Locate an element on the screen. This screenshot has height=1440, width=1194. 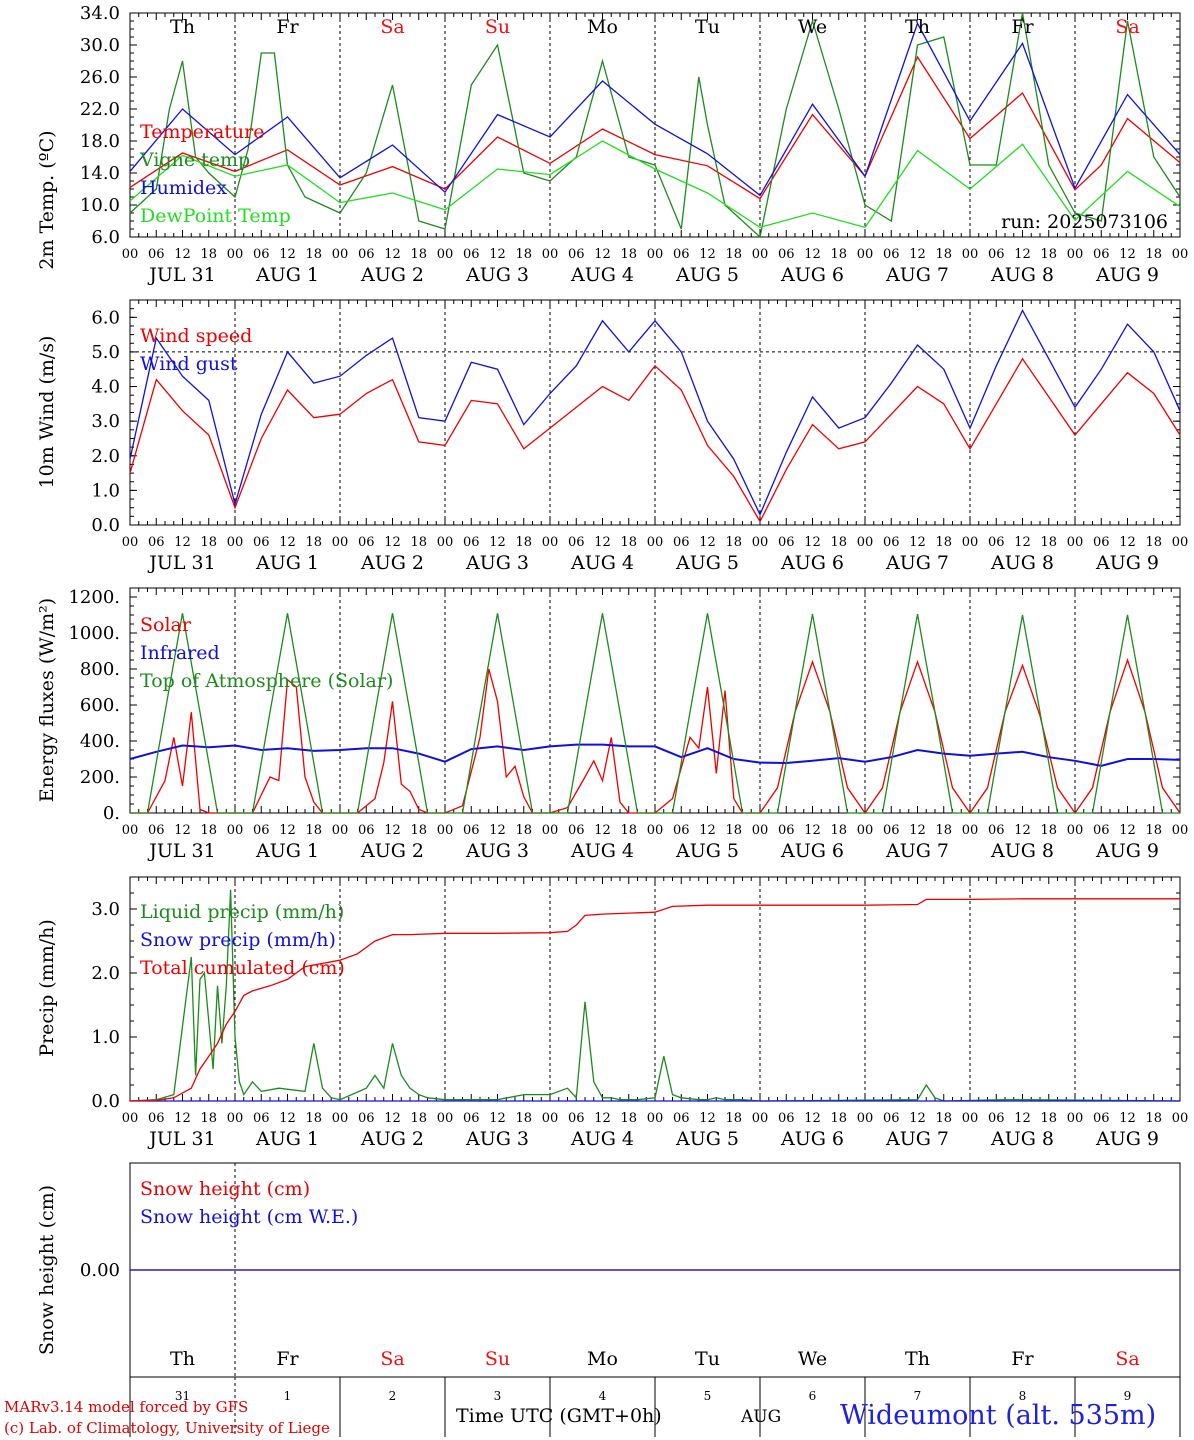
weekday-label: Sa is located at coordinates (1127, 27).